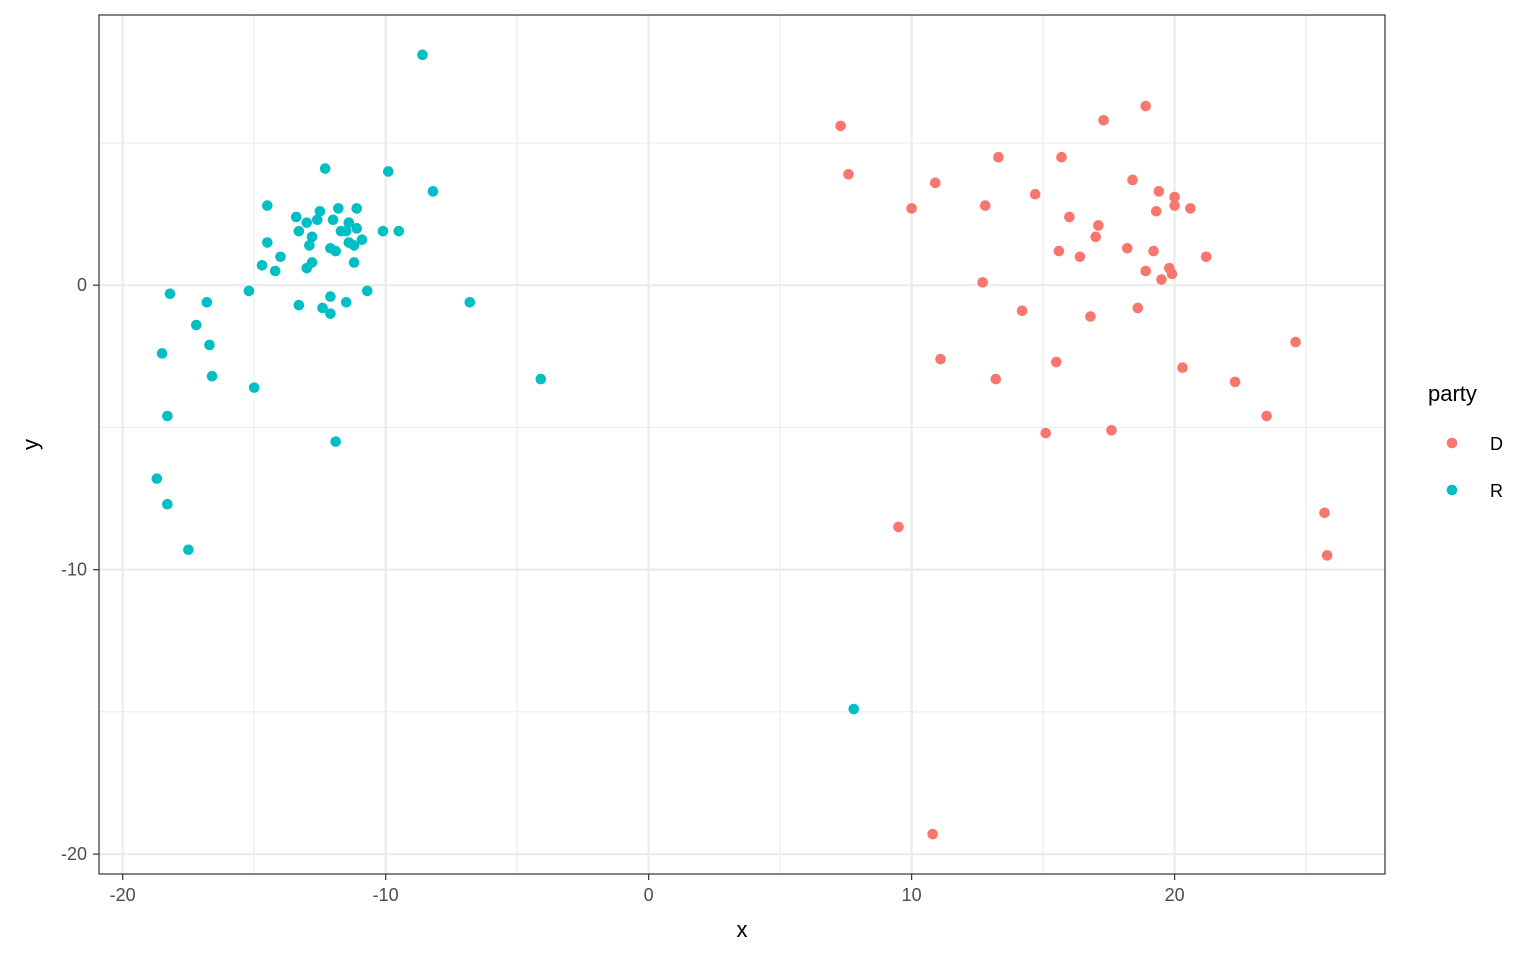  Describe the element at coordinates (647, 889) in the screenshot. I see `x-axis-ticks: -20 -10 0 10 20` at that location.